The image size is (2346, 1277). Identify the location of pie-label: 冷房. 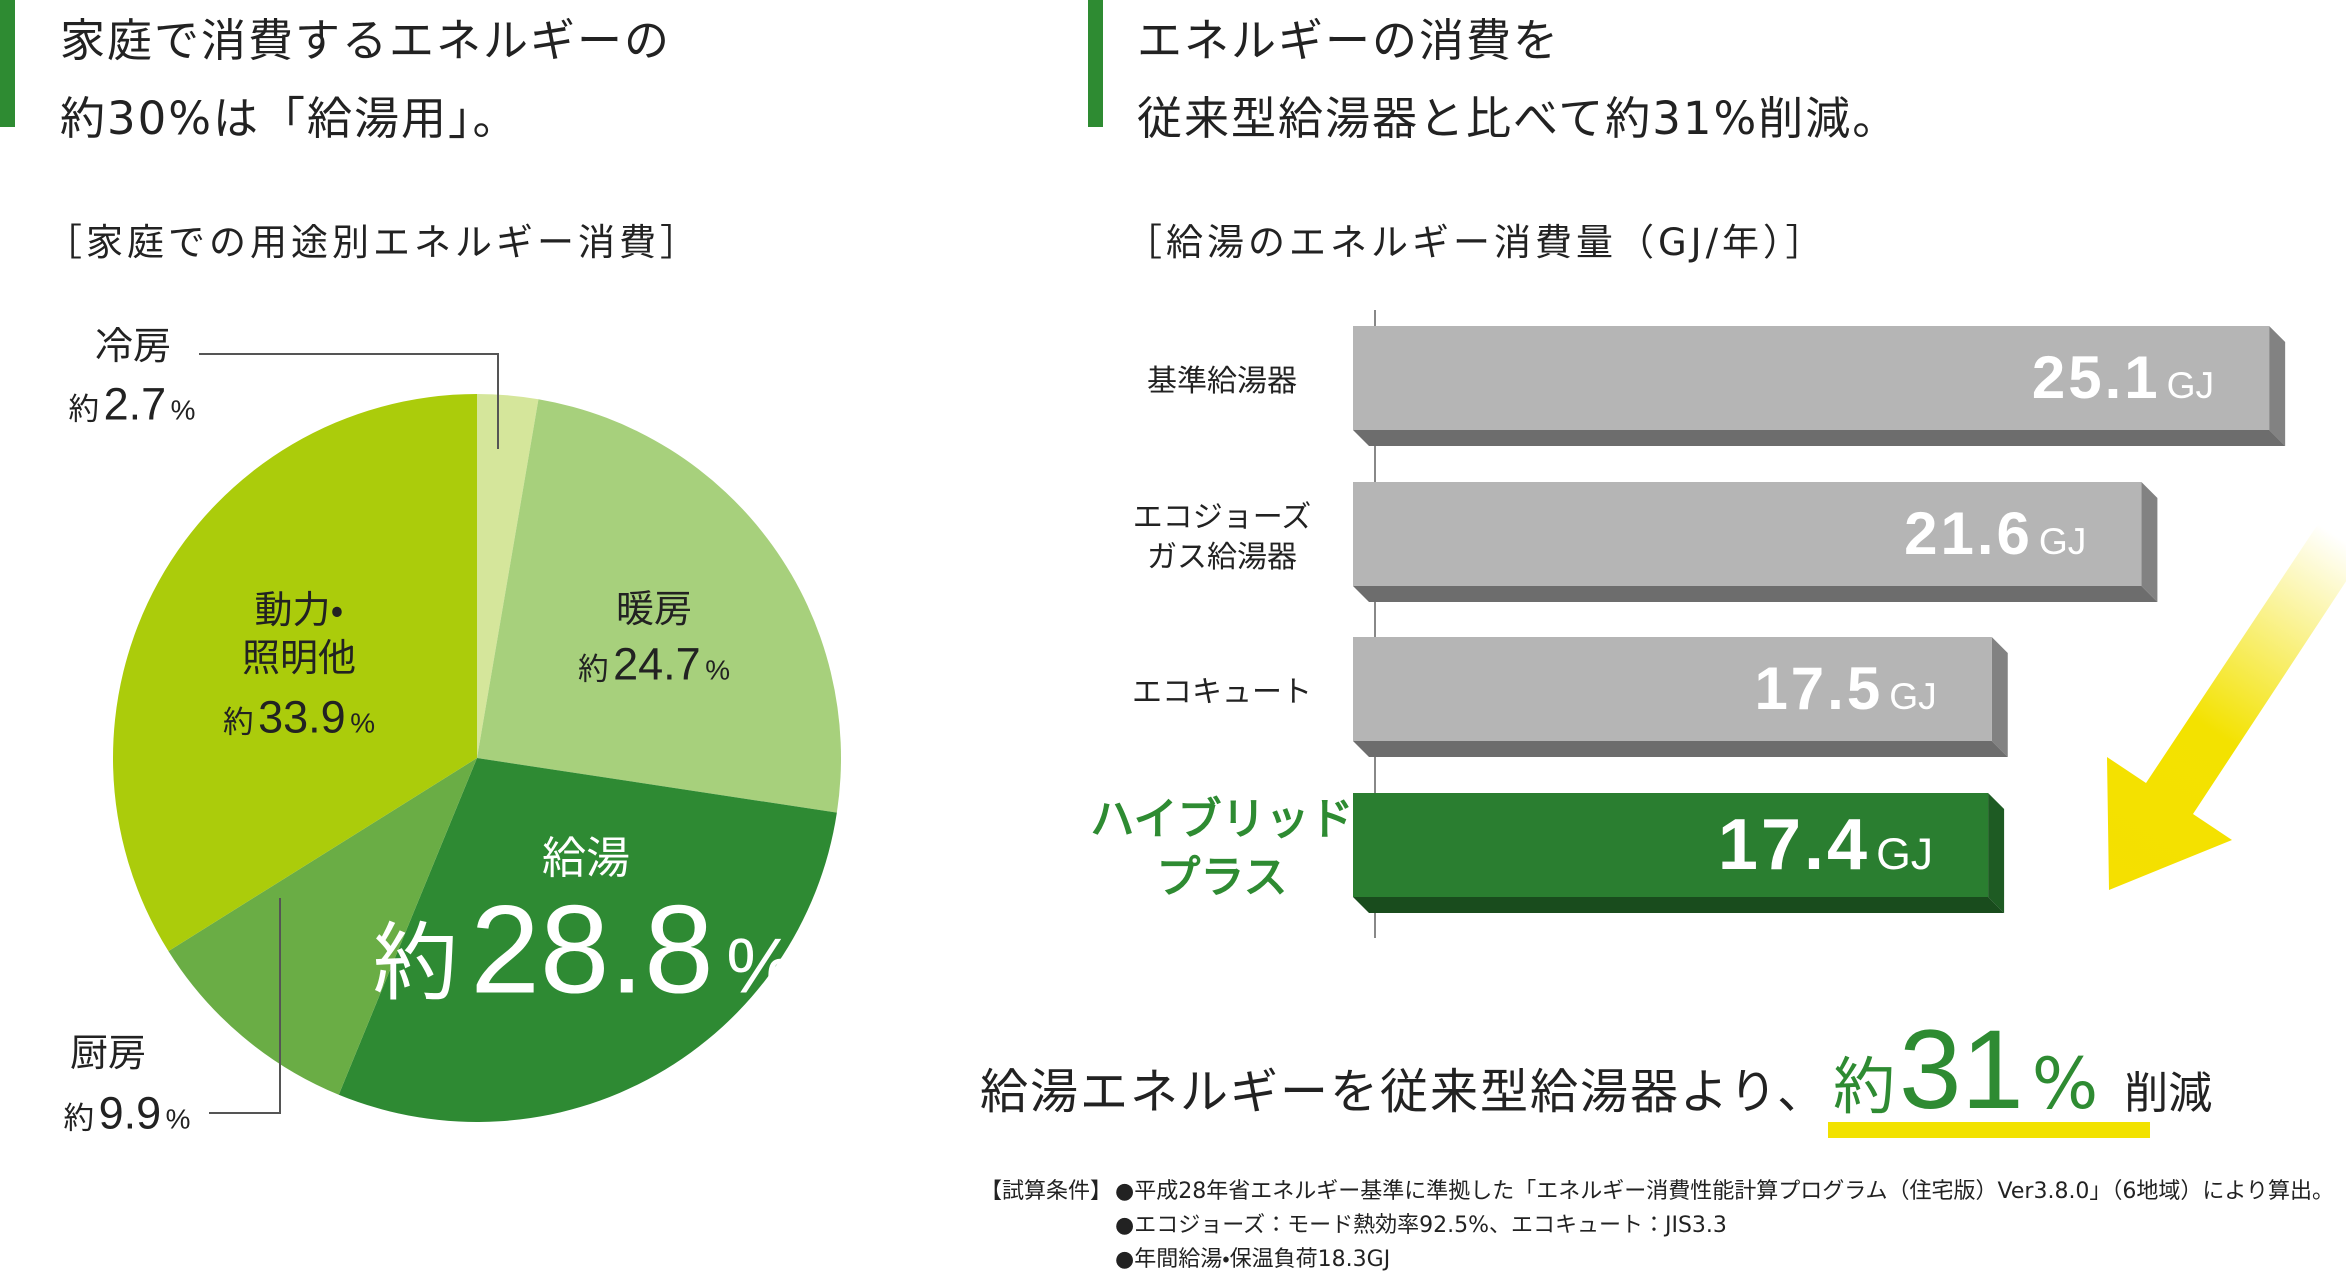
(132, 346).